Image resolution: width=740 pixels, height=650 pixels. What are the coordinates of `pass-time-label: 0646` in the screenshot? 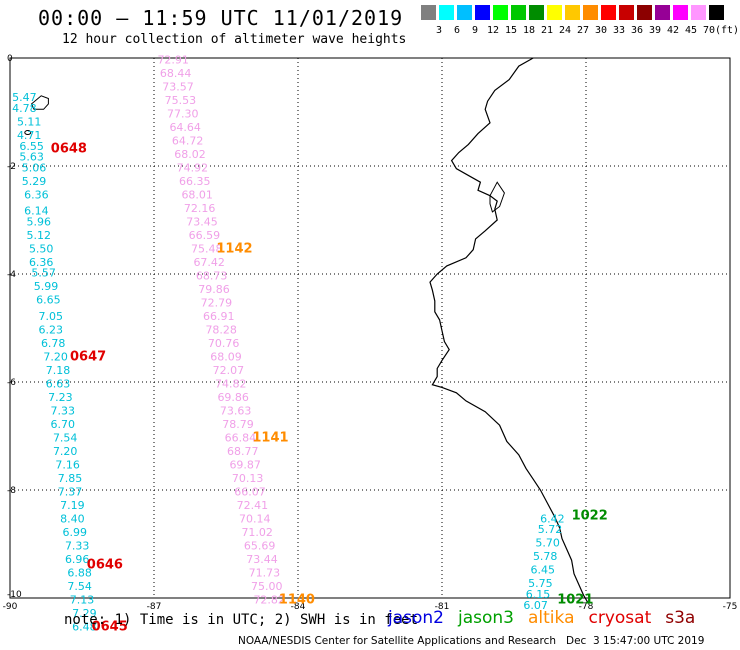 It's located at (105, 564).